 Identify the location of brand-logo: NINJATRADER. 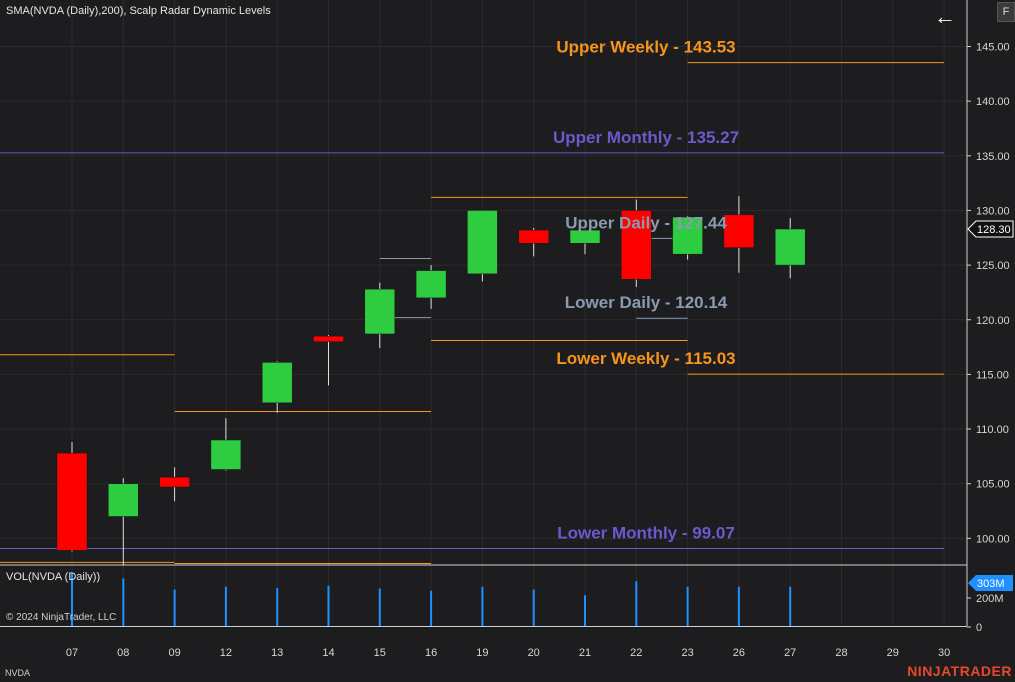
(959, 671).